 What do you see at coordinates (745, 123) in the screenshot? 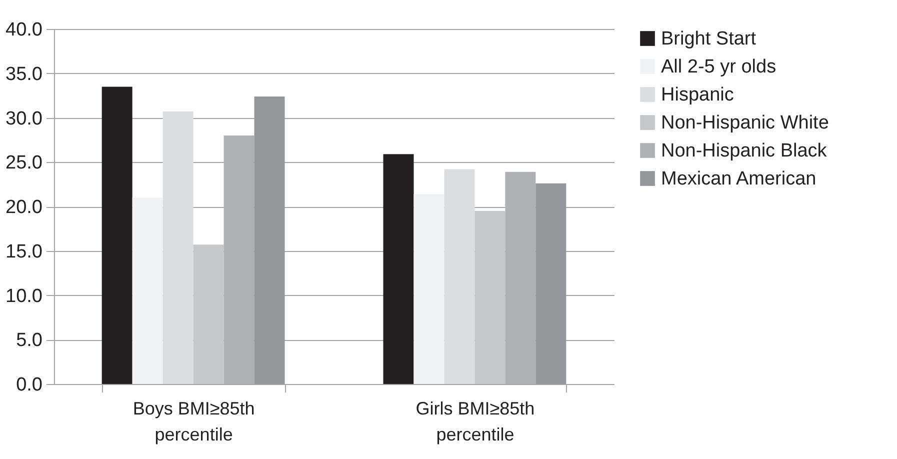
I see `legend-label: Non-Hispanic White` at bounding box center [745, 123].